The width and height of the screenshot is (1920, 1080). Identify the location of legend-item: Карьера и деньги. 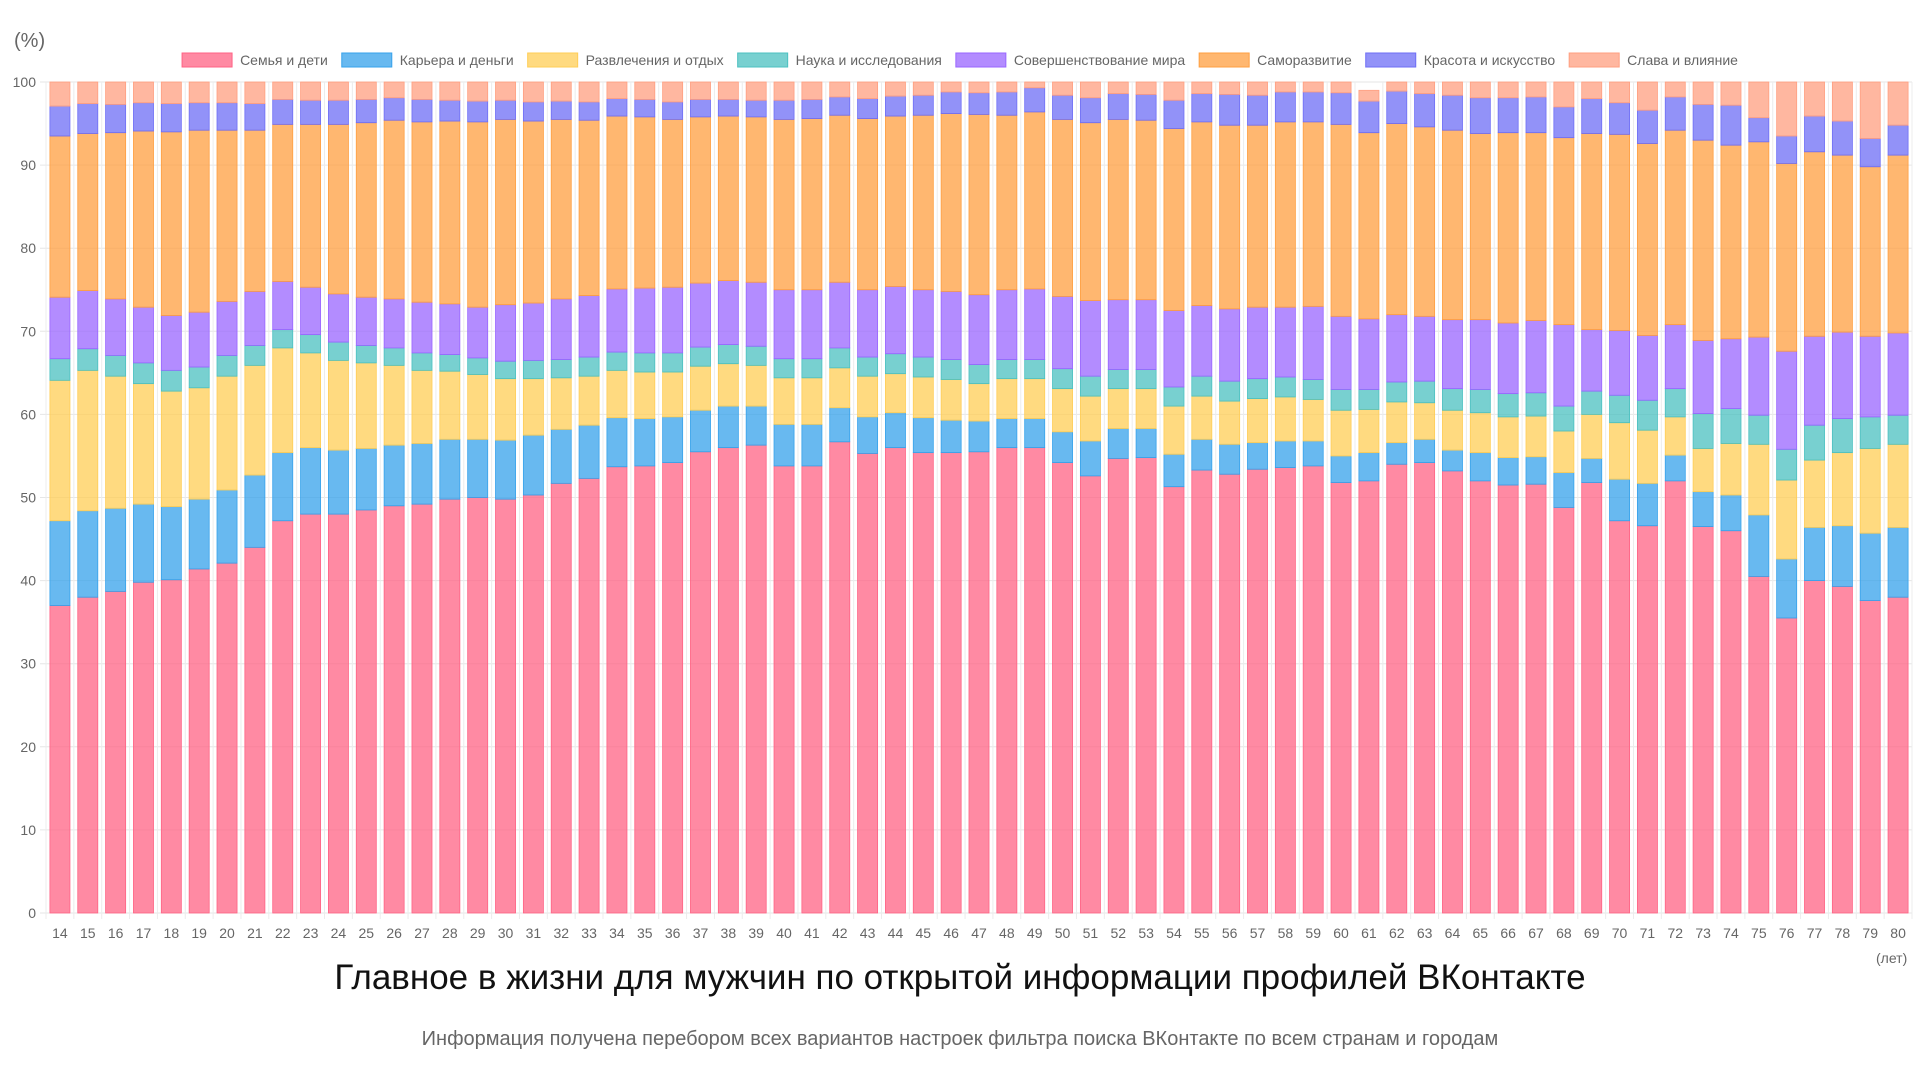
(427, 60).